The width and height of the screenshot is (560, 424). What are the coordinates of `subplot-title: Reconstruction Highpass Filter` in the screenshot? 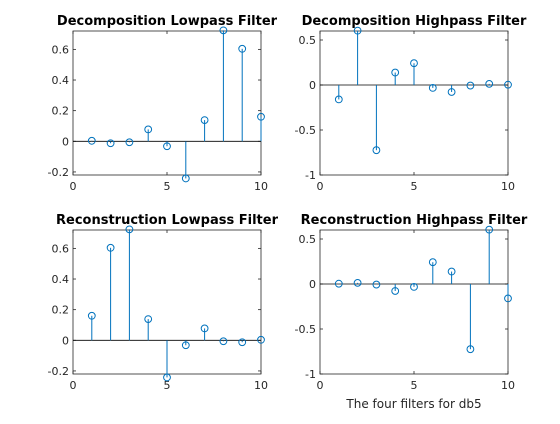 It's located at (414, 220).